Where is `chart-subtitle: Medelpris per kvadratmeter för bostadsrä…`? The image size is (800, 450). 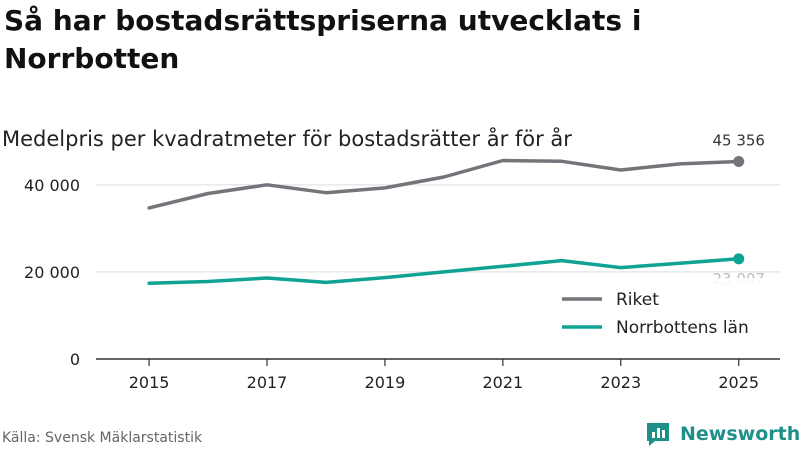
chart-subtitle: Medelpris per kvadratmeter för bostadsrä… is located at coordinates (287, 139).